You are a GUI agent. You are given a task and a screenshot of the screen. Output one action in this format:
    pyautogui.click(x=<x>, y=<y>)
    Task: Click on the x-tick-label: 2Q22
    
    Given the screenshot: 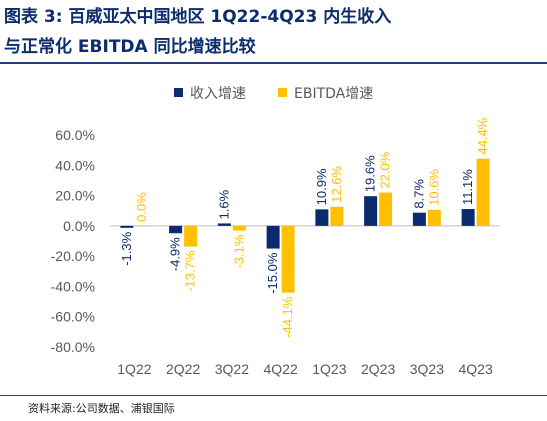 What is the action you would take?
    pyautogui.click(x=183, y=369)
    